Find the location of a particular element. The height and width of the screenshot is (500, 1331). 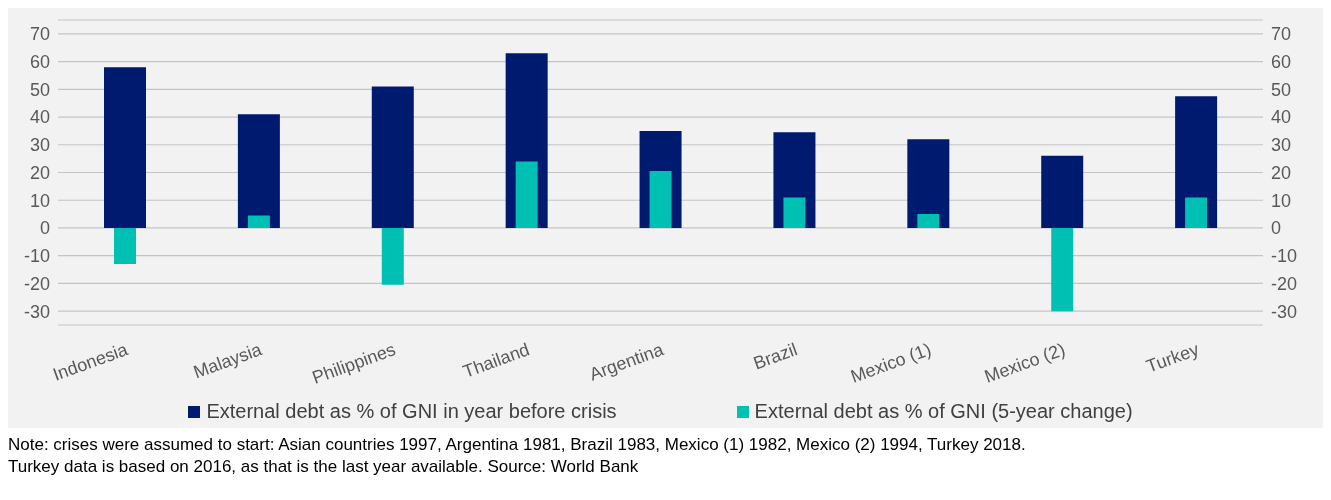

y2-tick-label: -20 is located at coordinates (1284, 283).